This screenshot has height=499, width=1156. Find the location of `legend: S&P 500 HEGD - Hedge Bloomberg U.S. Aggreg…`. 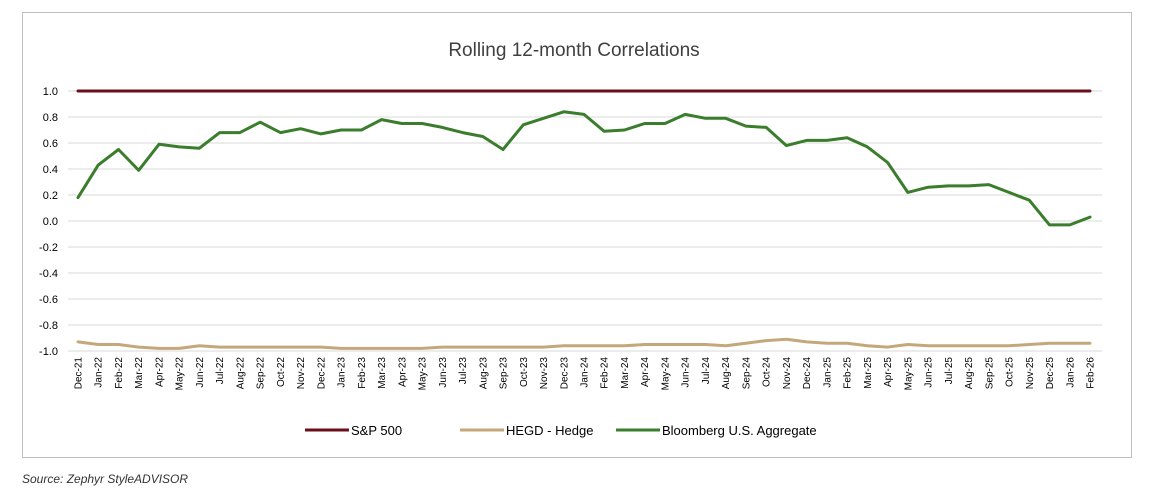

legend: S&P 500 HEGD - Hedge Bloomberg U.S. Aggreg… is located at coordinates (561, 430).